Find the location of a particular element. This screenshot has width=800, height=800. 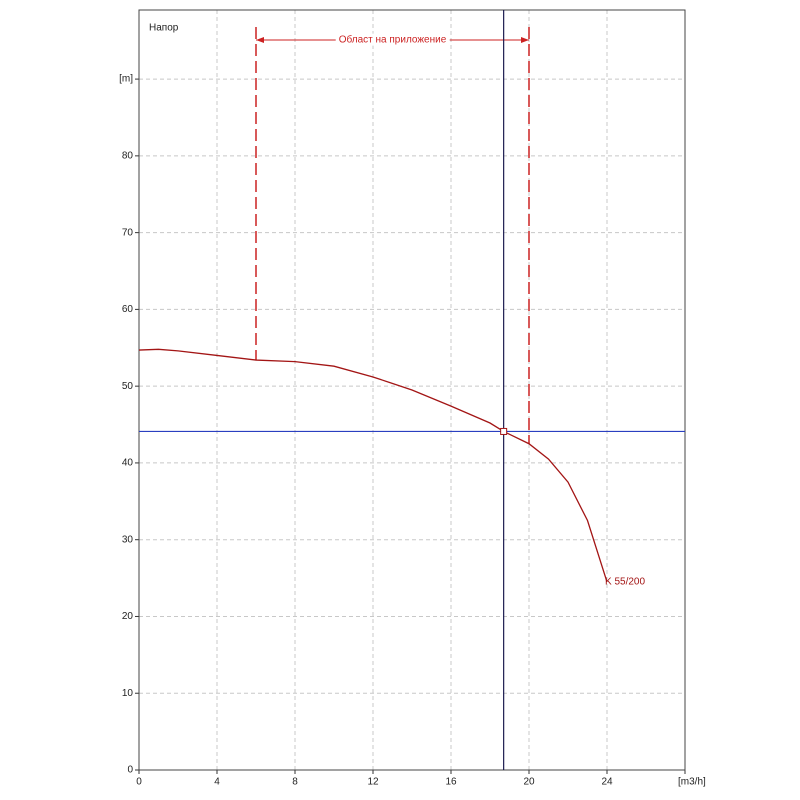

y-tick-label: 40 is located at coordinates (128, 463).